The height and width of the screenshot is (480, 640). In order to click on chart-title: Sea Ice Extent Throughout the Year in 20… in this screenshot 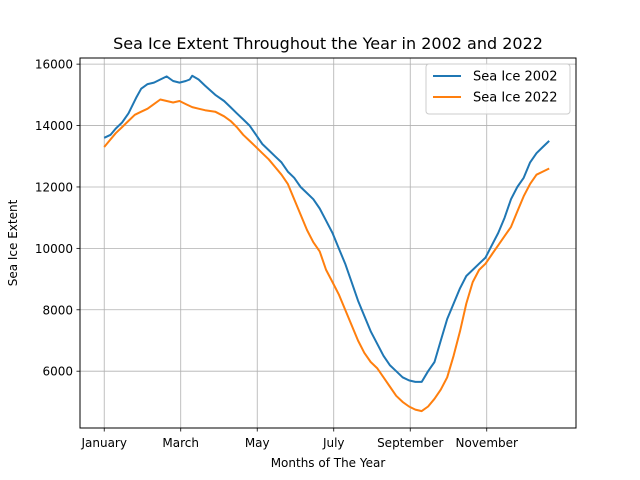, I will do `click(328, 43)`.